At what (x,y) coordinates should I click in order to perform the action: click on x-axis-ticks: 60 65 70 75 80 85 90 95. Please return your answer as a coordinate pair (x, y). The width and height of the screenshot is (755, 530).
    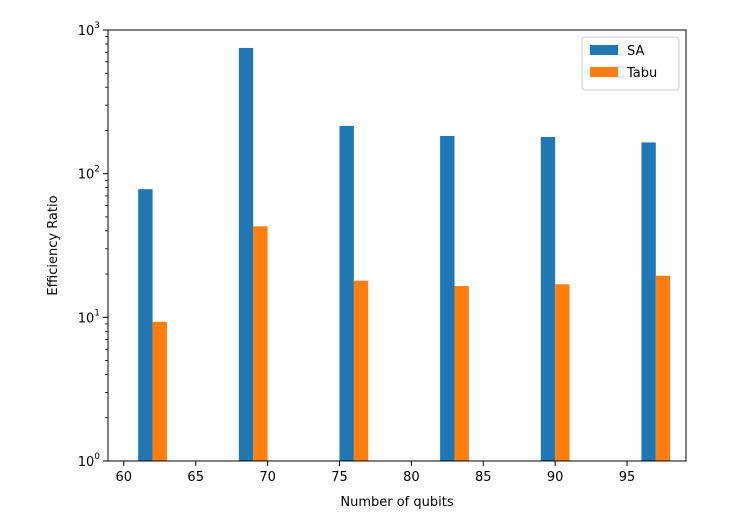
    Looking at the image, I should click on (376, 473).